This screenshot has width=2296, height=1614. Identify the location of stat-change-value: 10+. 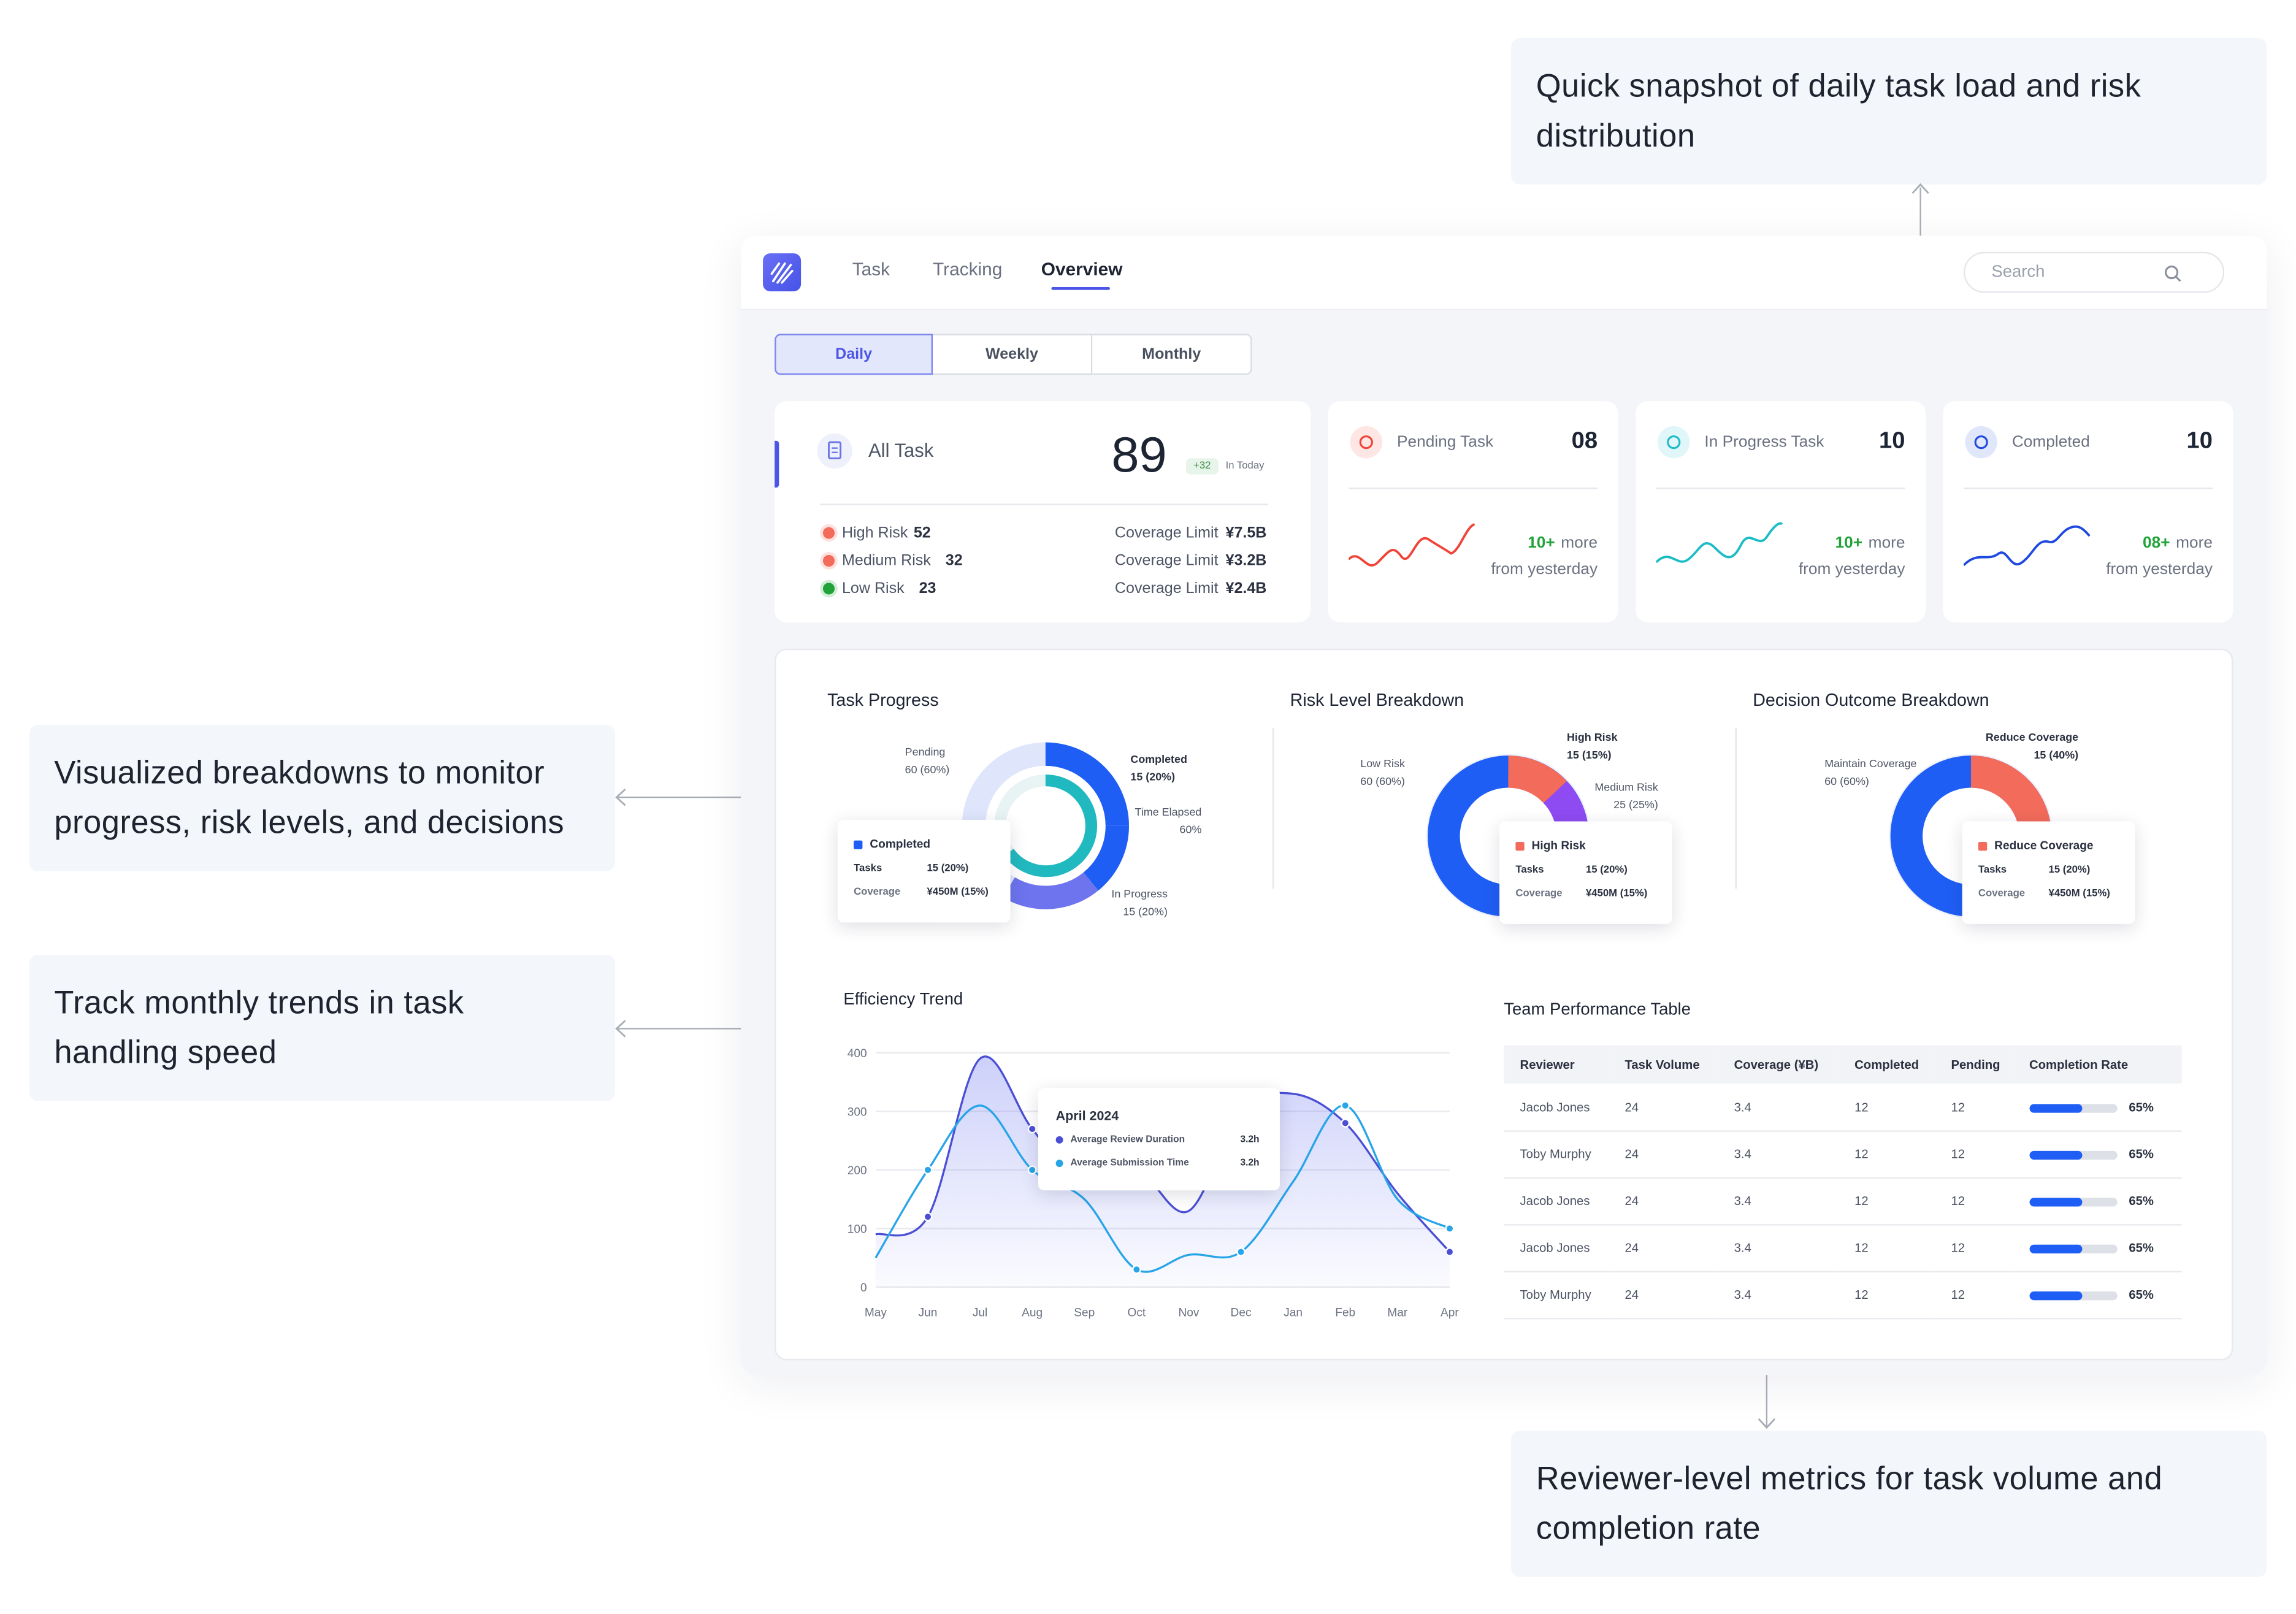
(1849, 543).